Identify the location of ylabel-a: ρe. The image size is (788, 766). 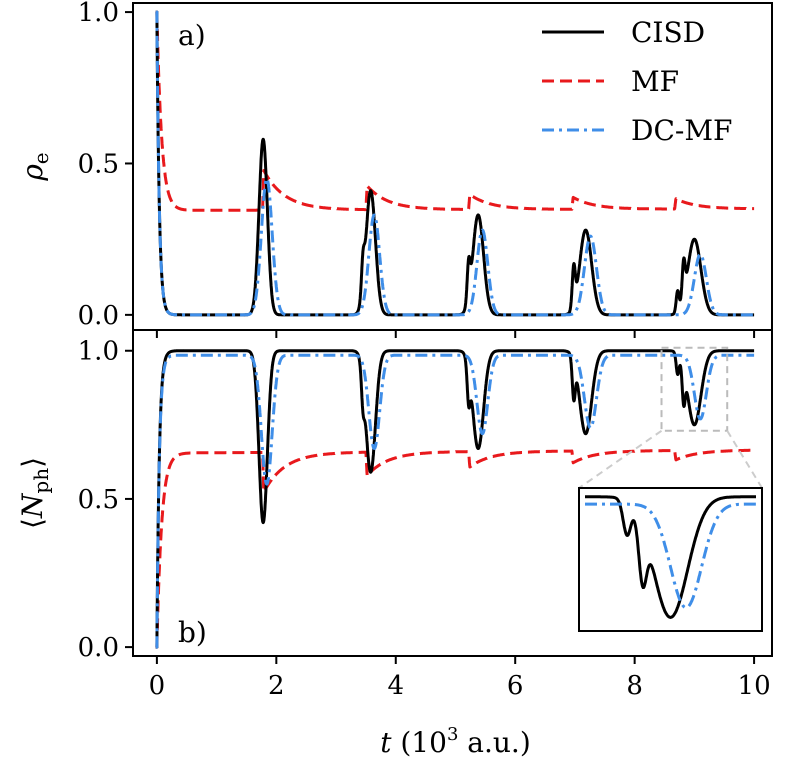
(34, 166).